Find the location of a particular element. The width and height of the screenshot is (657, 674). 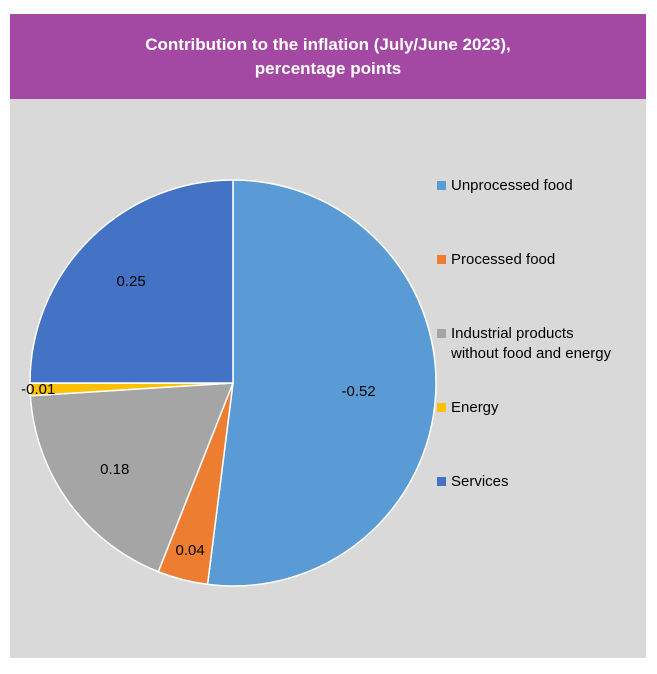

legend-label-energy: Energy is located at coordinates (475, 407).